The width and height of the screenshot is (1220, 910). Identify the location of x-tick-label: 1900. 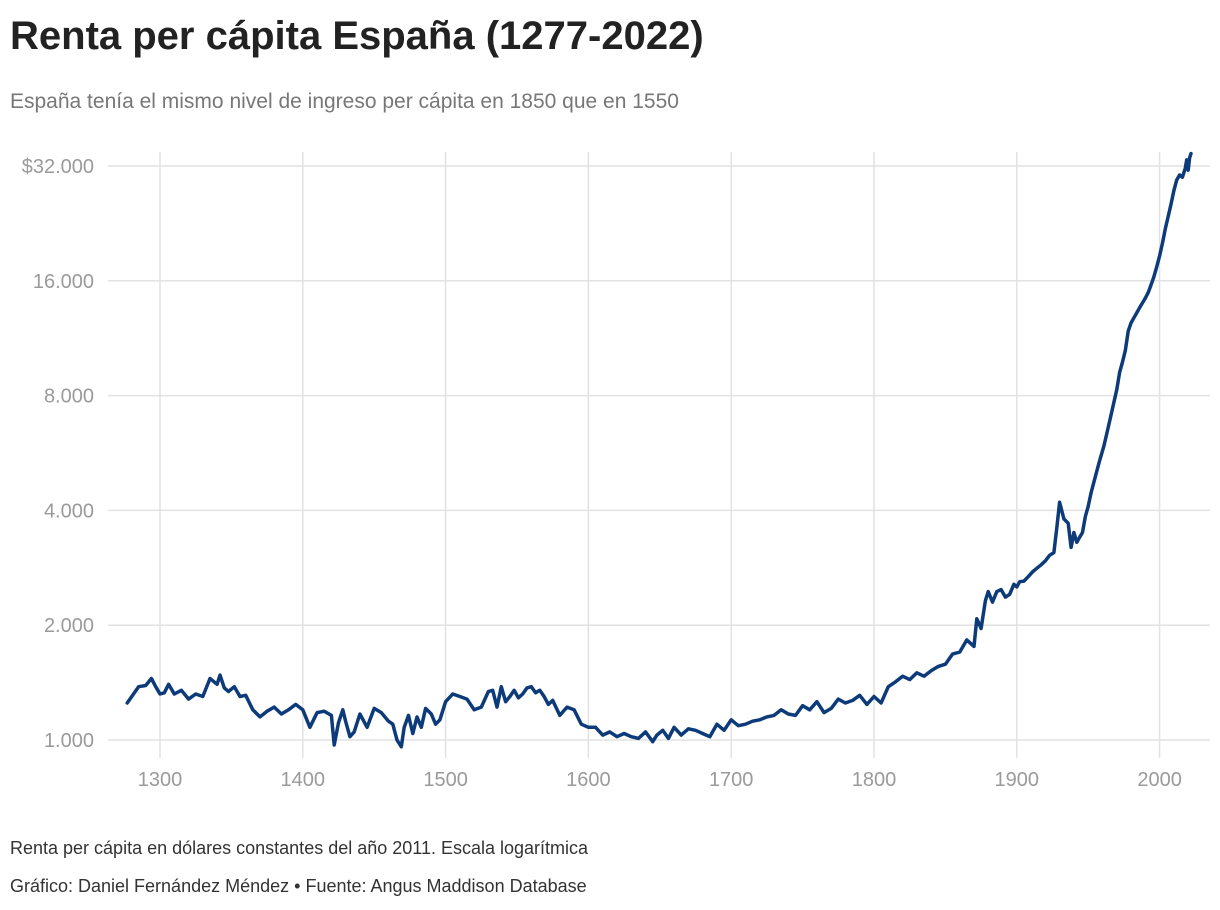
(1017, 780).